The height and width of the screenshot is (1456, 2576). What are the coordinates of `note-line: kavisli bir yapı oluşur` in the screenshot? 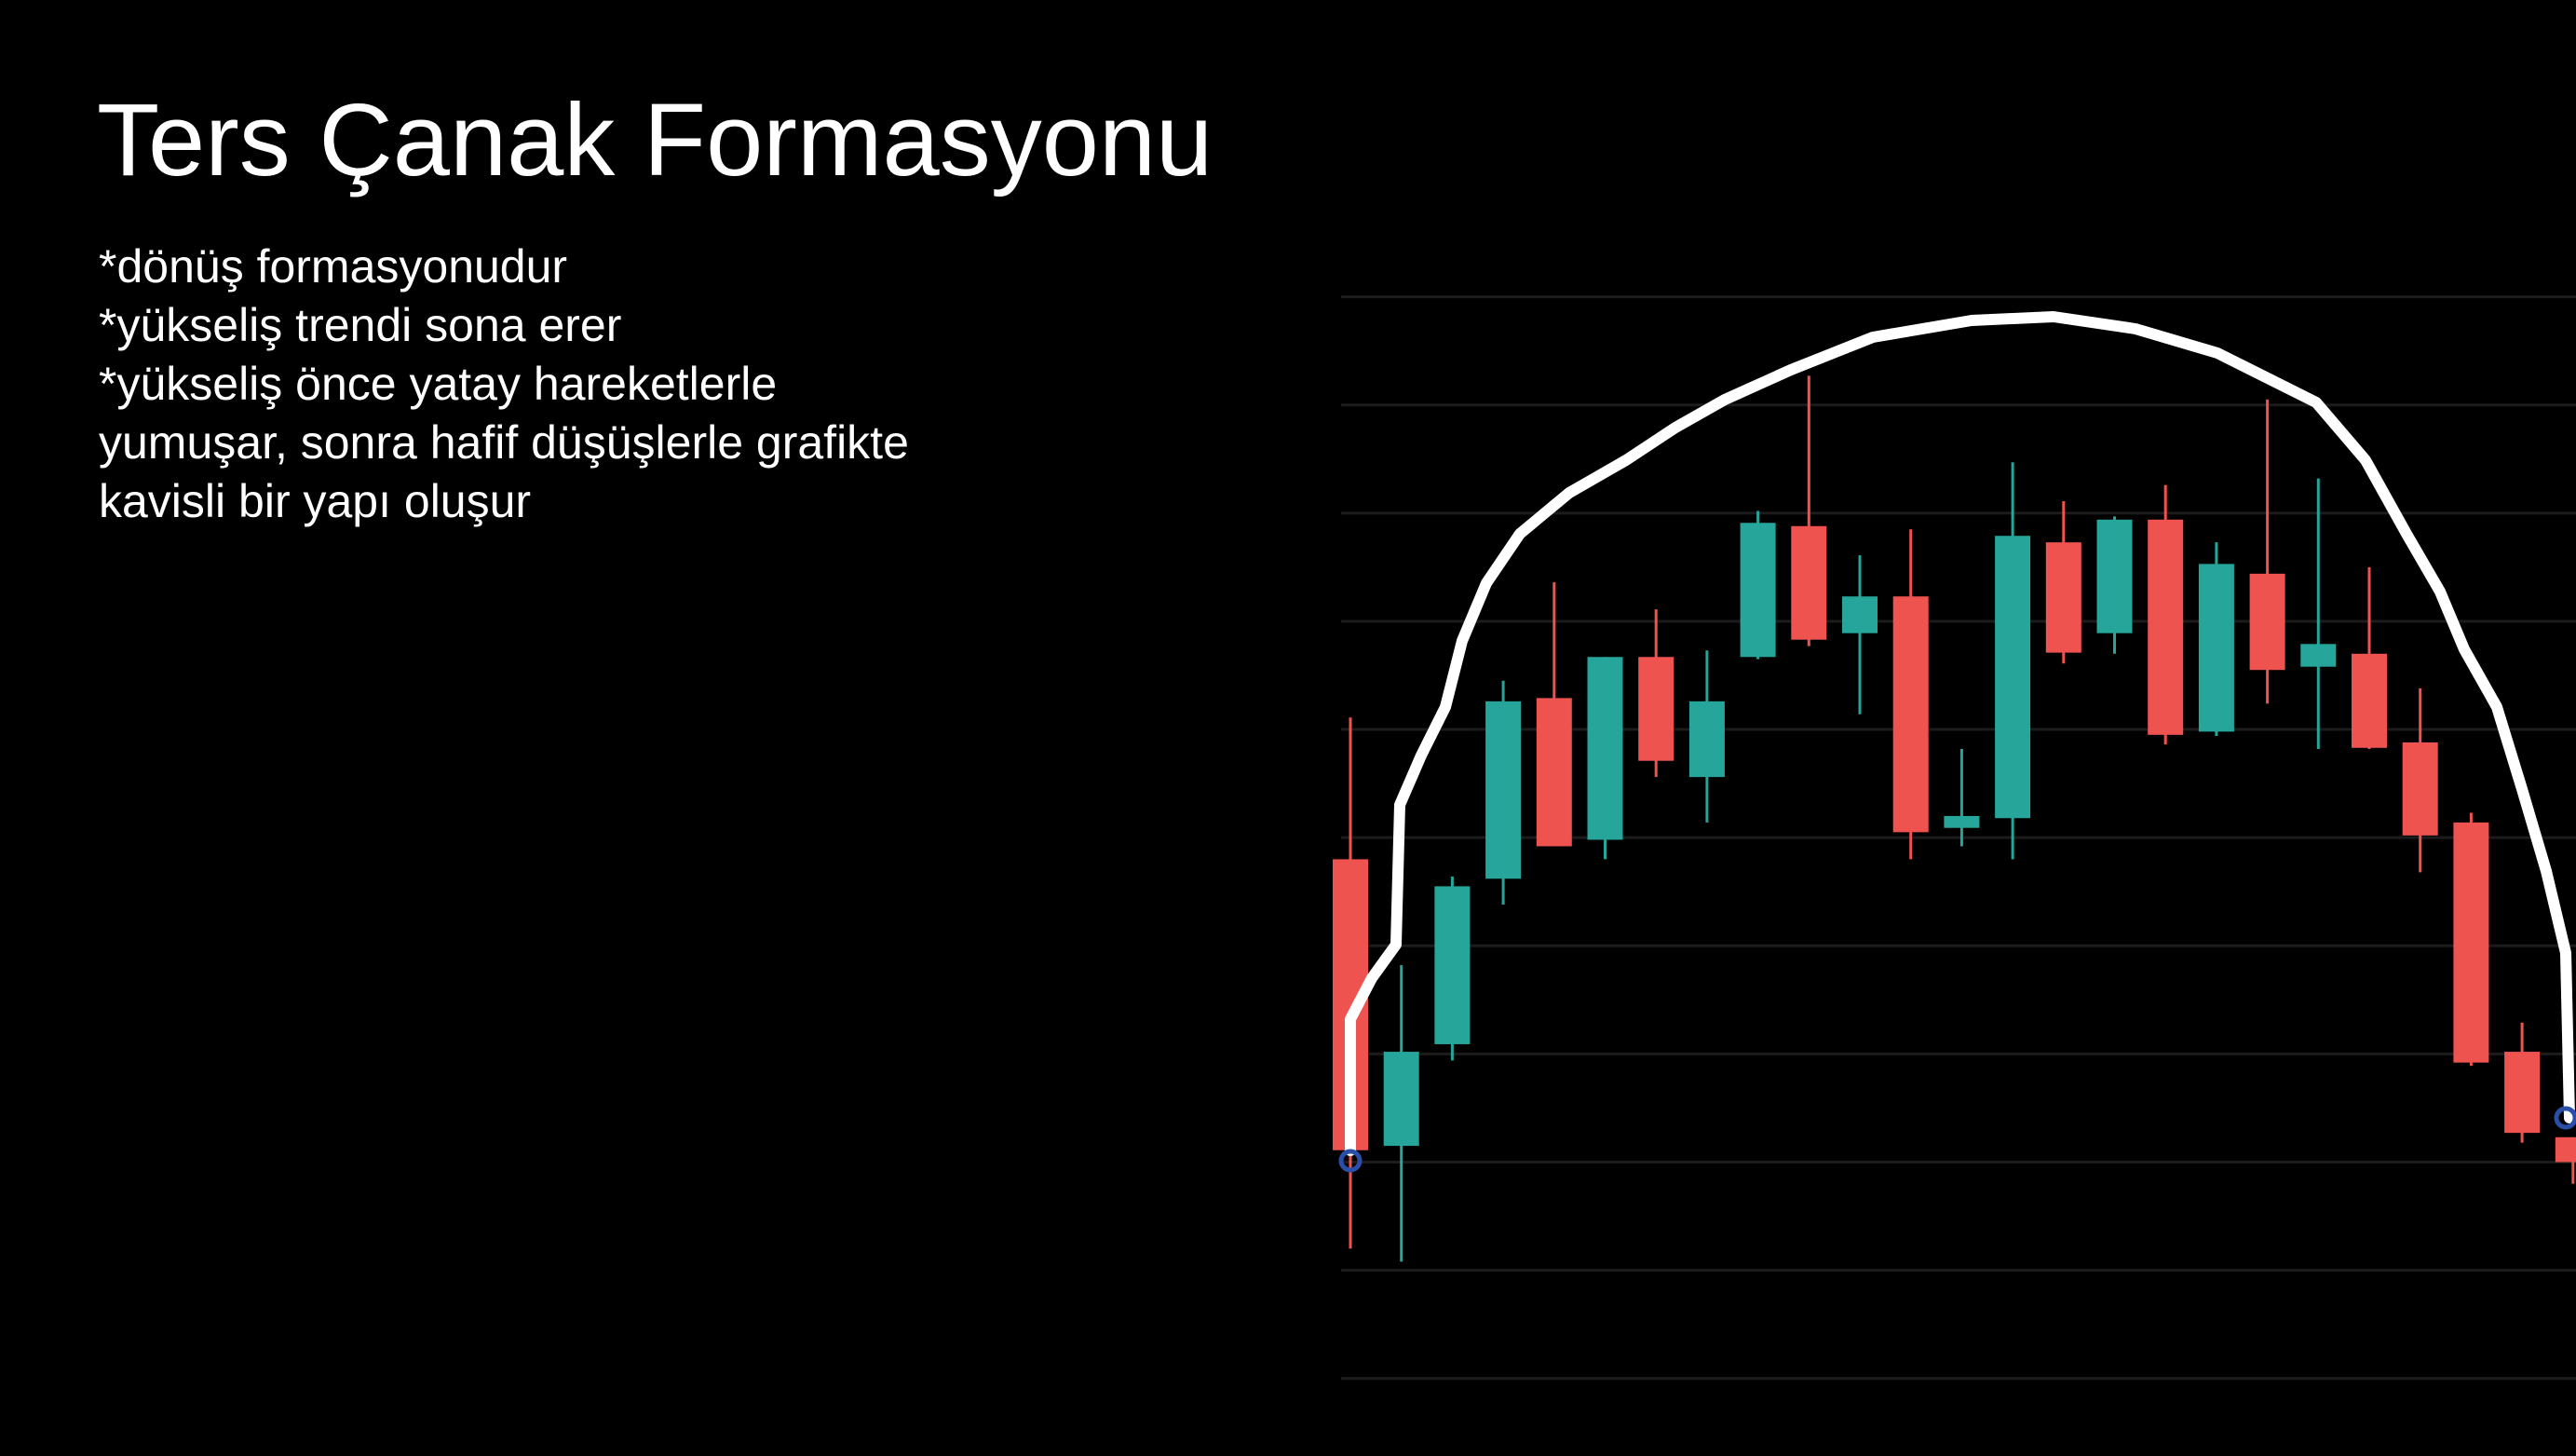 It's located at (315, 501).